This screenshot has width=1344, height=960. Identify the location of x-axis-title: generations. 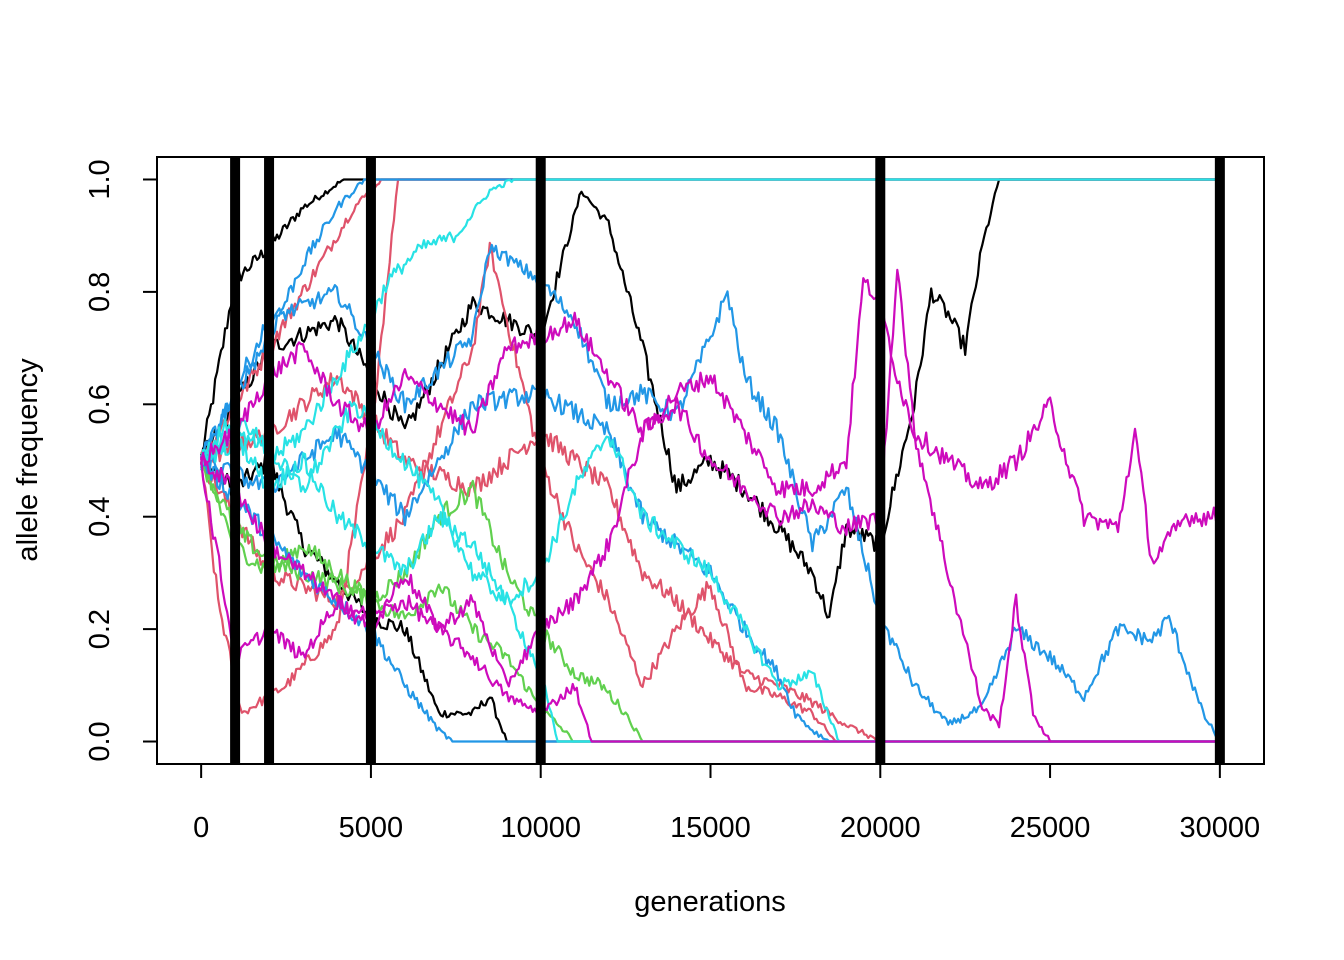
(710, 902).